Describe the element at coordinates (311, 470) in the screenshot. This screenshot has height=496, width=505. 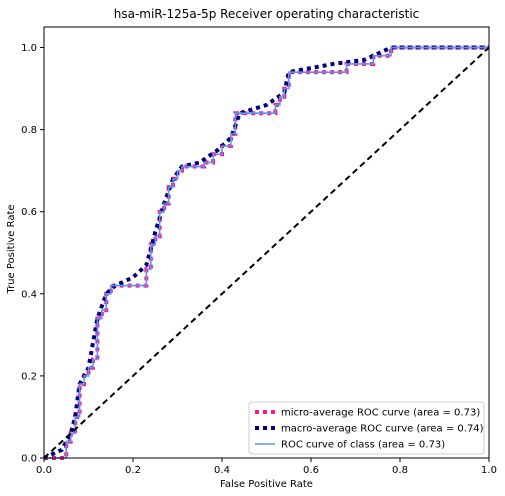
I see `x-tick-label: 0.6` at that location.